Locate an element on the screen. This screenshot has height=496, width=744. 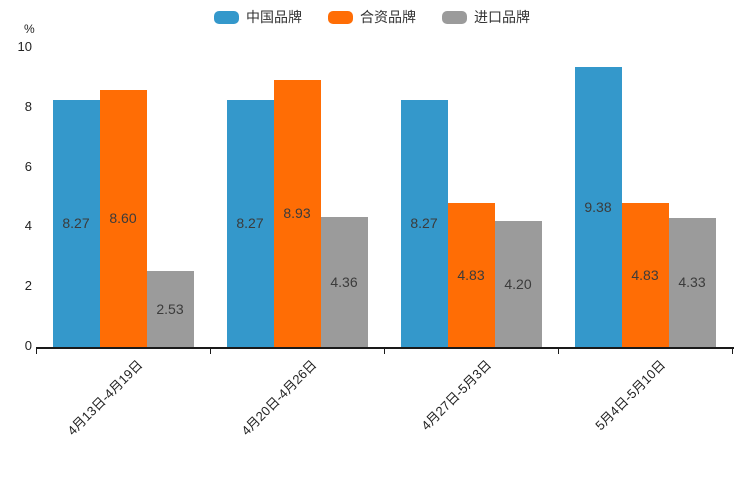
x-axis-line is located at coordinates (385, 348).